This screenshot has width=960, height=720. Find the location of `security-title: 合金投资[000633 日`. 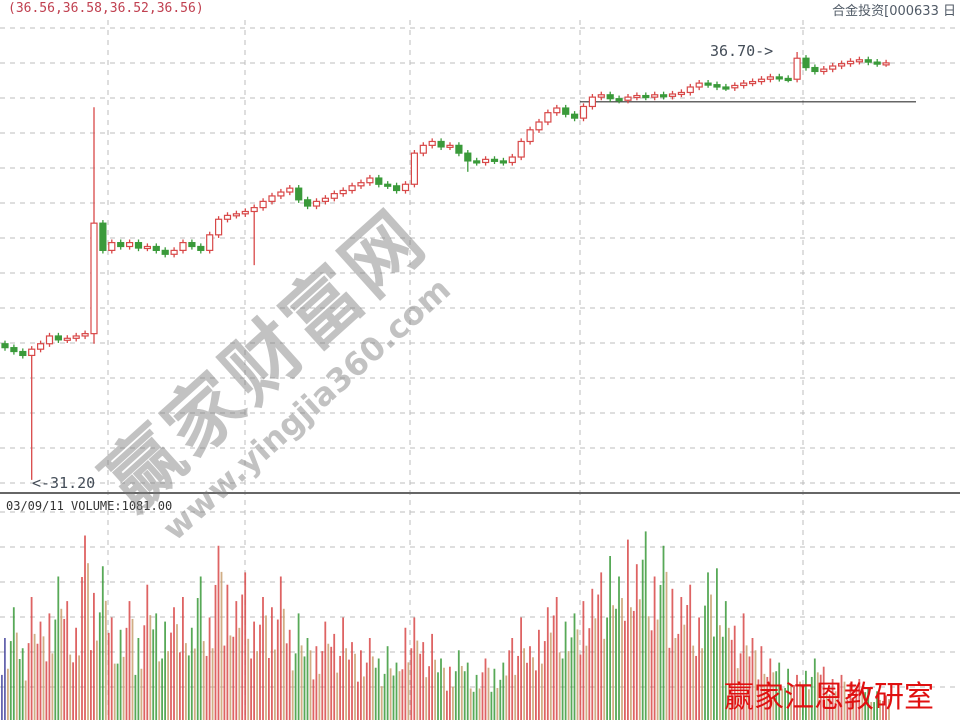

security-title: 合金投资[000633 日 is located at coordinates (894, 11).